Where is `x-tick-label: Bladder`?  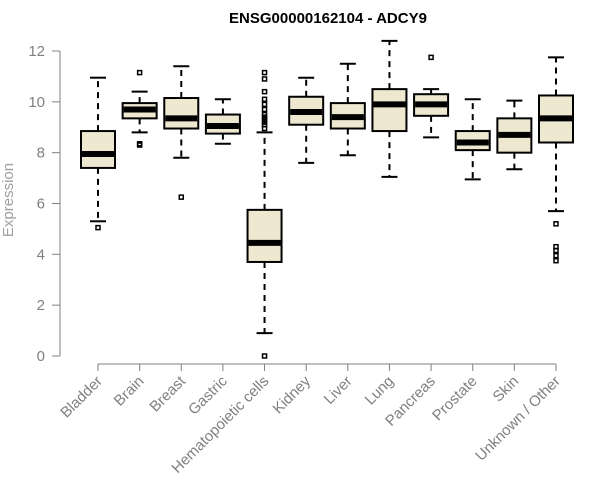
x-tick-label: Bladder is located at coordinates (81, 397).